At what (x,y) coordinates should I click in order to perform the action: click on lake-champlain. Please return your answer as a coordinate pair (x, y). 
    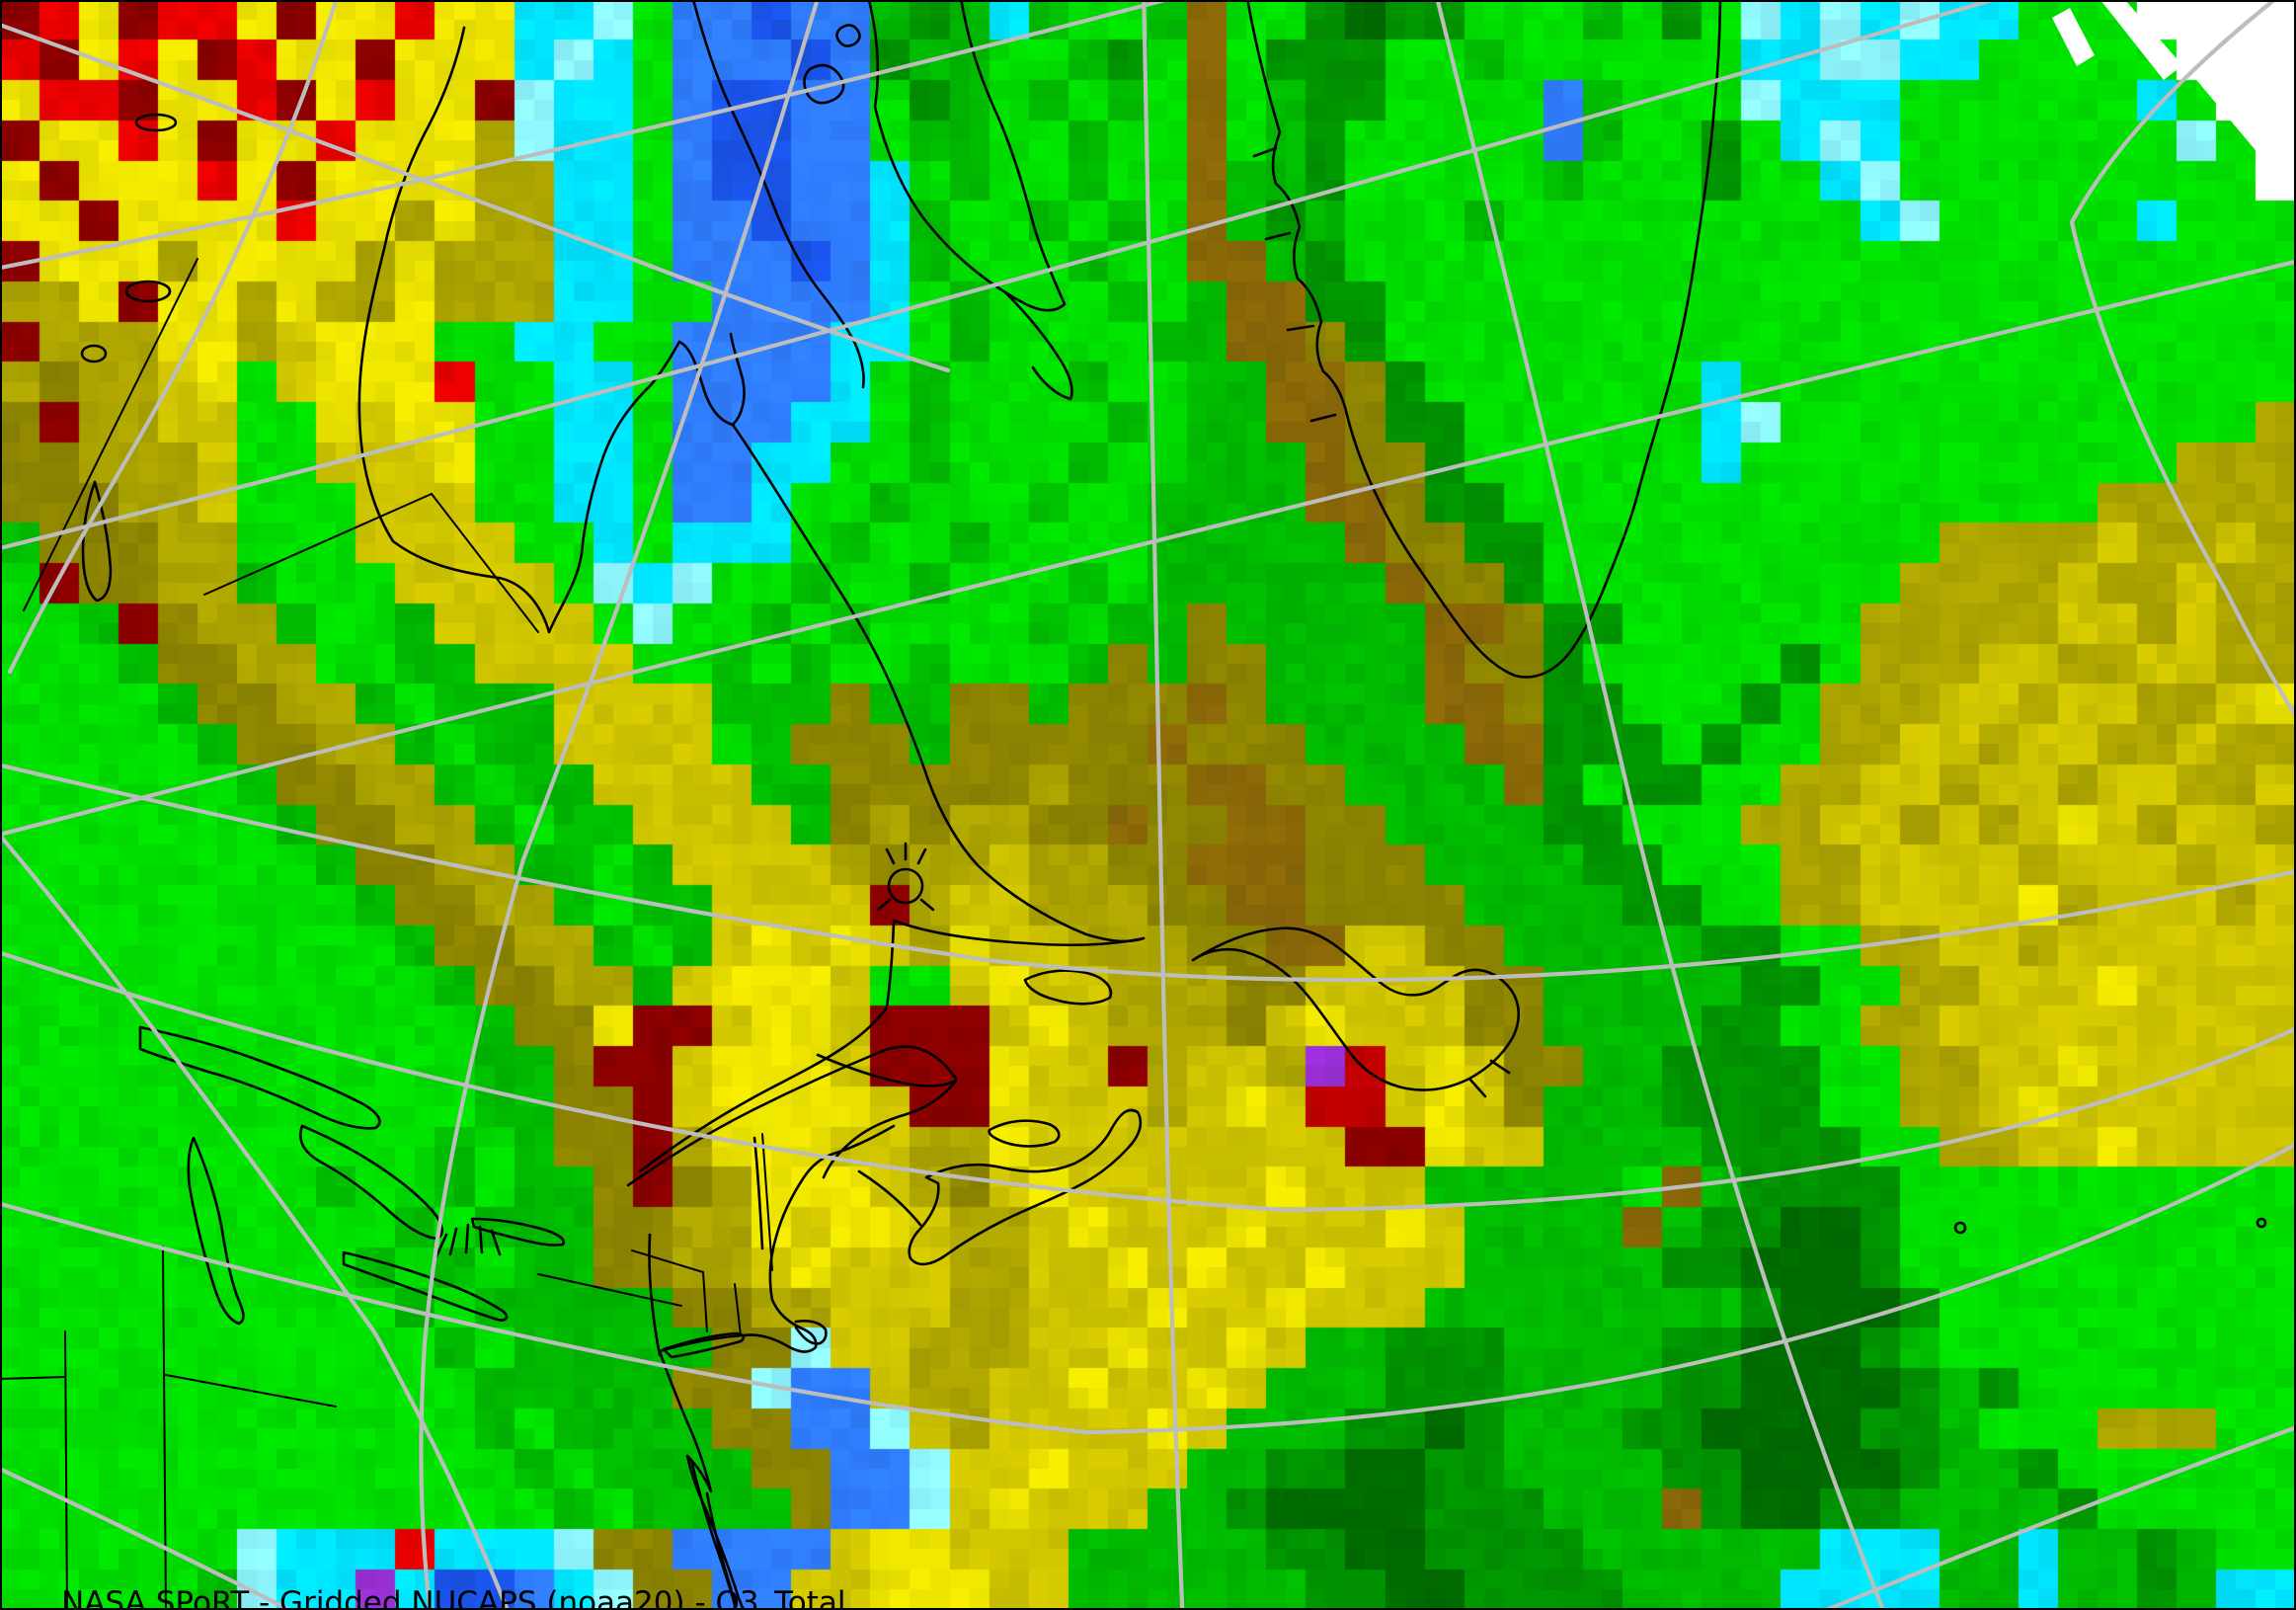
    Looking at the image, I should click on (758, 1193).